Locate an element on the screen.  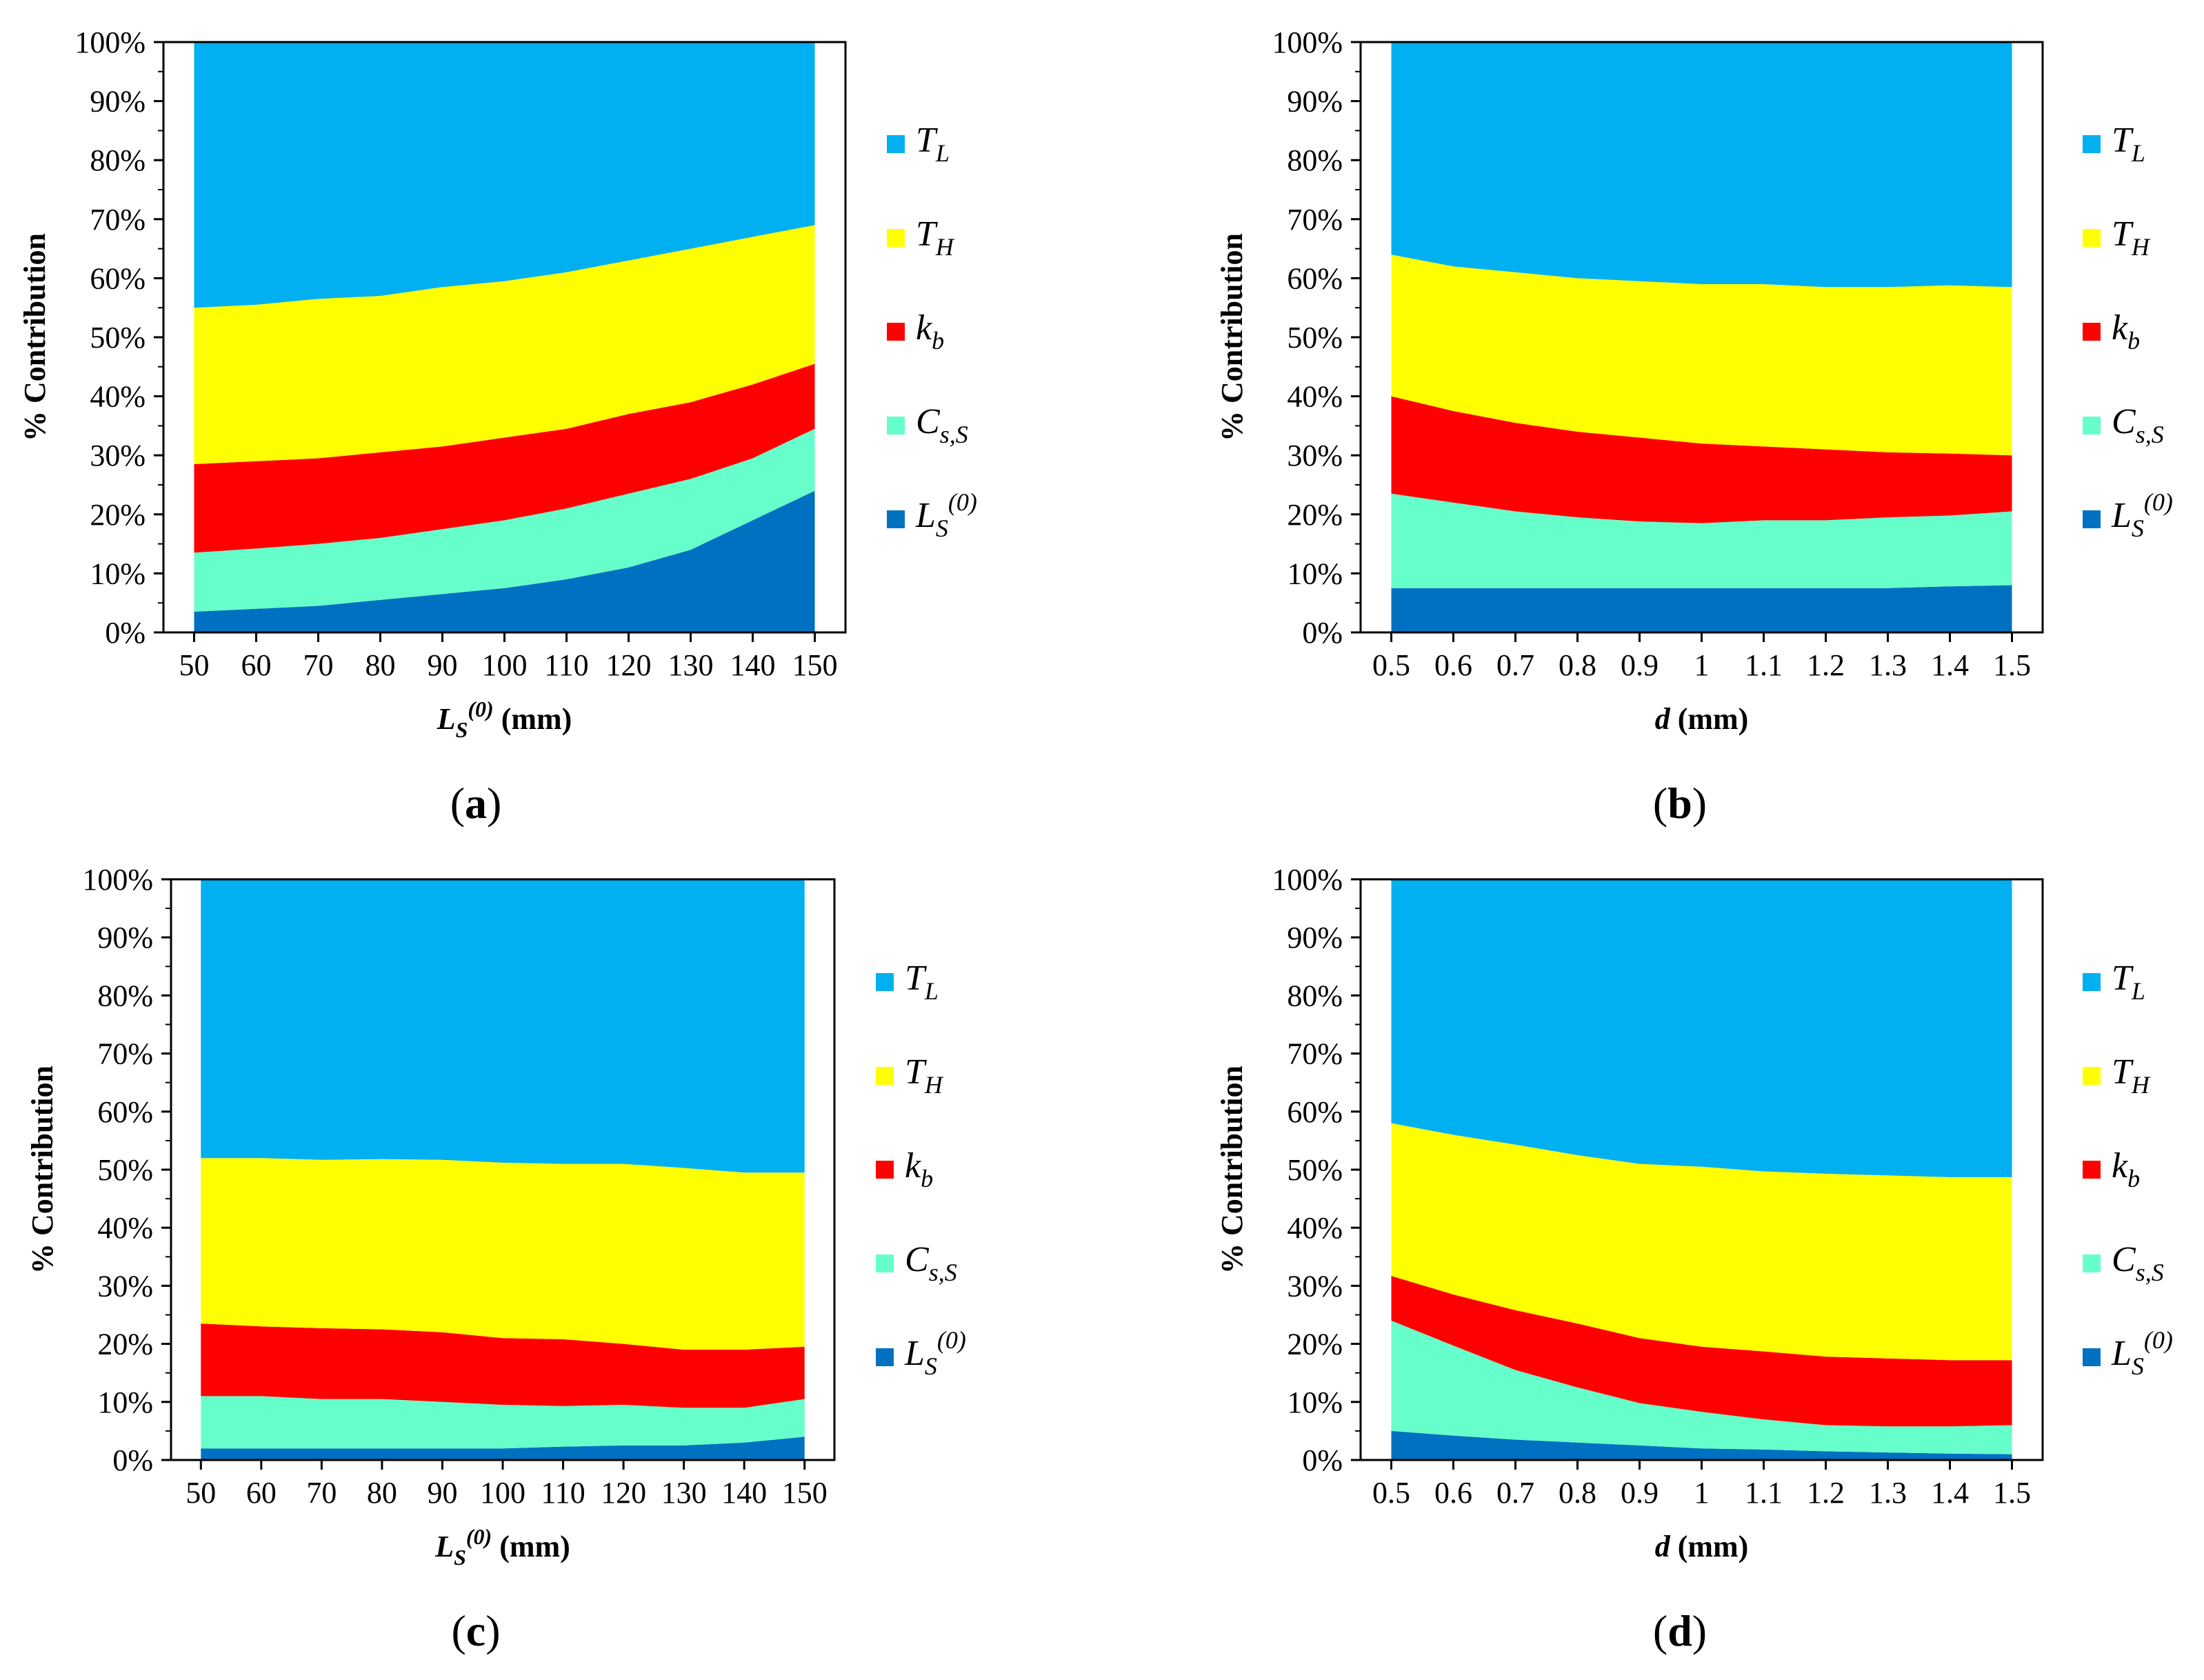
area-k_b is located at coordinates (1701, 459).